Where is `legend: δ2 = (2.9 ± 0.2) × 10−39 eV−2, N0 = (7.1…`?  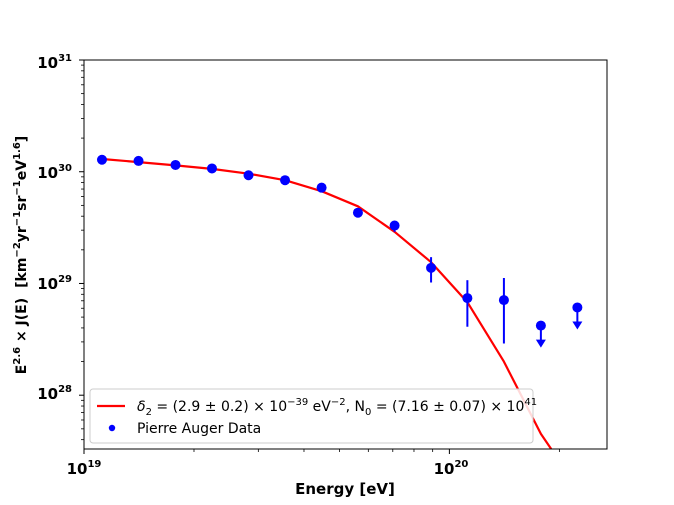
legend: δ2 = (2.9 ± 0.2) × 10−39 eV−2, N0 = (7.1… is located at coordinates (313, 416).